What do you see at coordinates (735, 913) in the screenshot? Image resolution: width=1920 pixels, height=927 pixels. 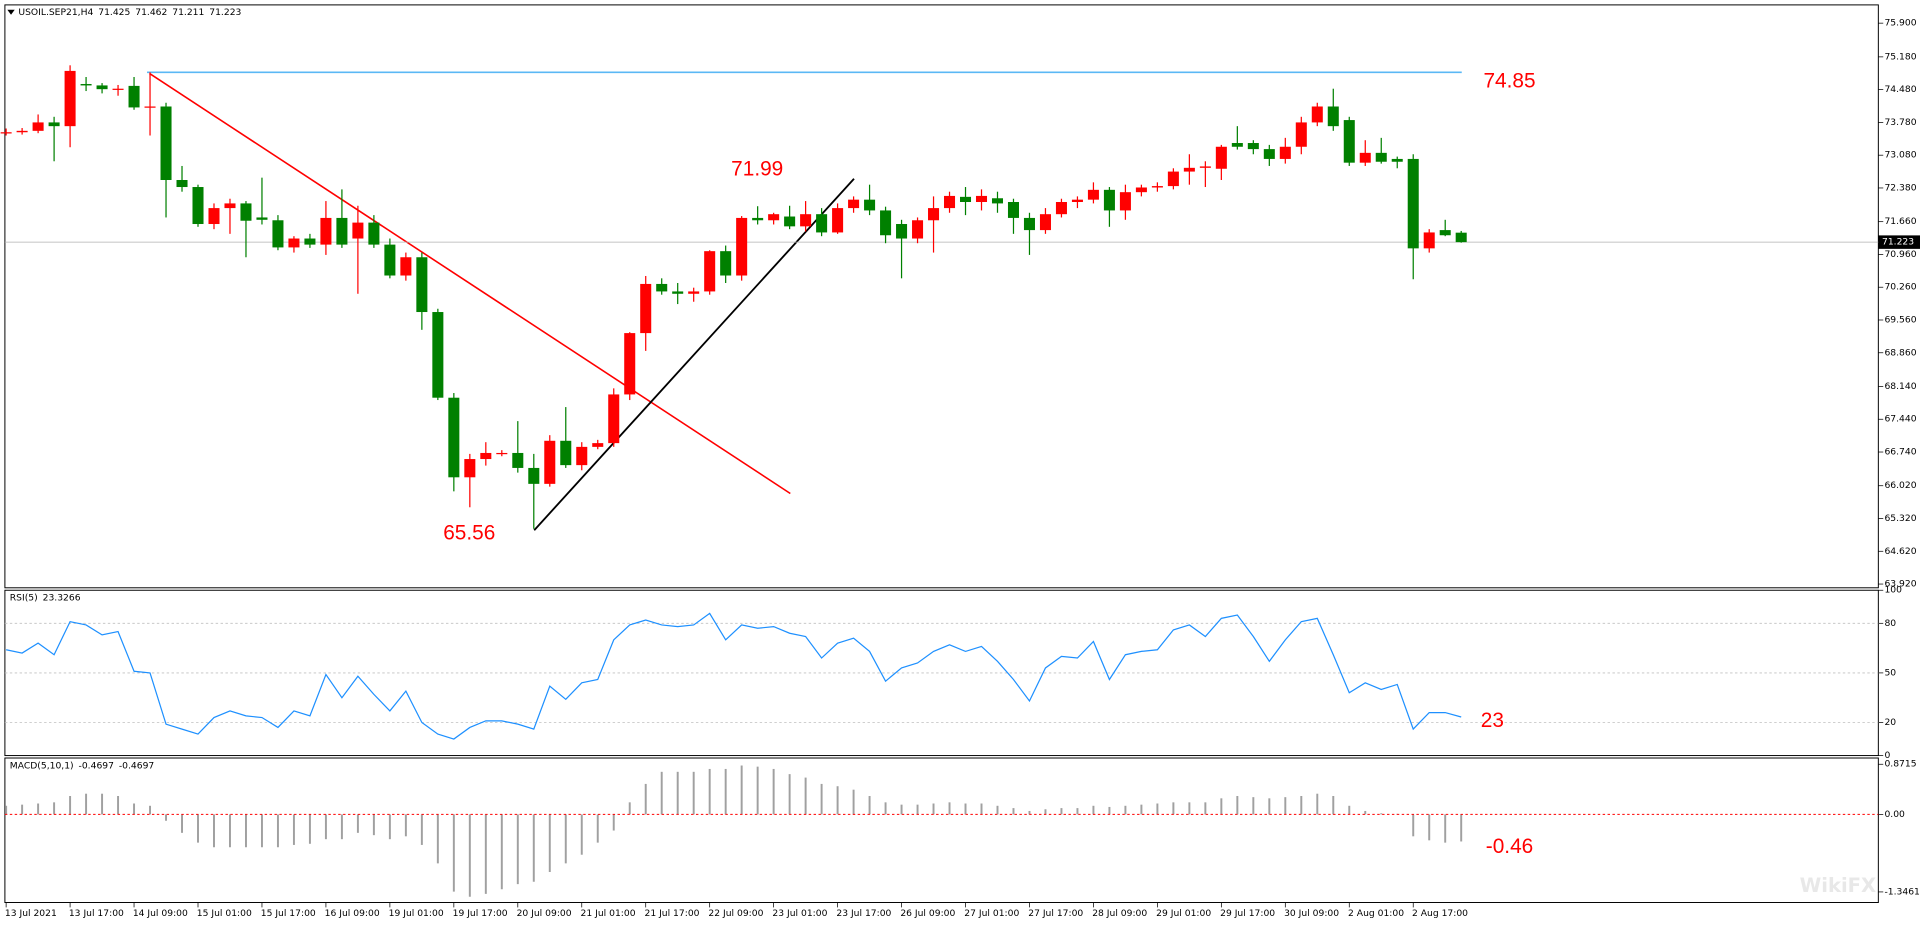 I see `x-tick-label: 22 Jul 09:00` at bounding box center [735, 913].